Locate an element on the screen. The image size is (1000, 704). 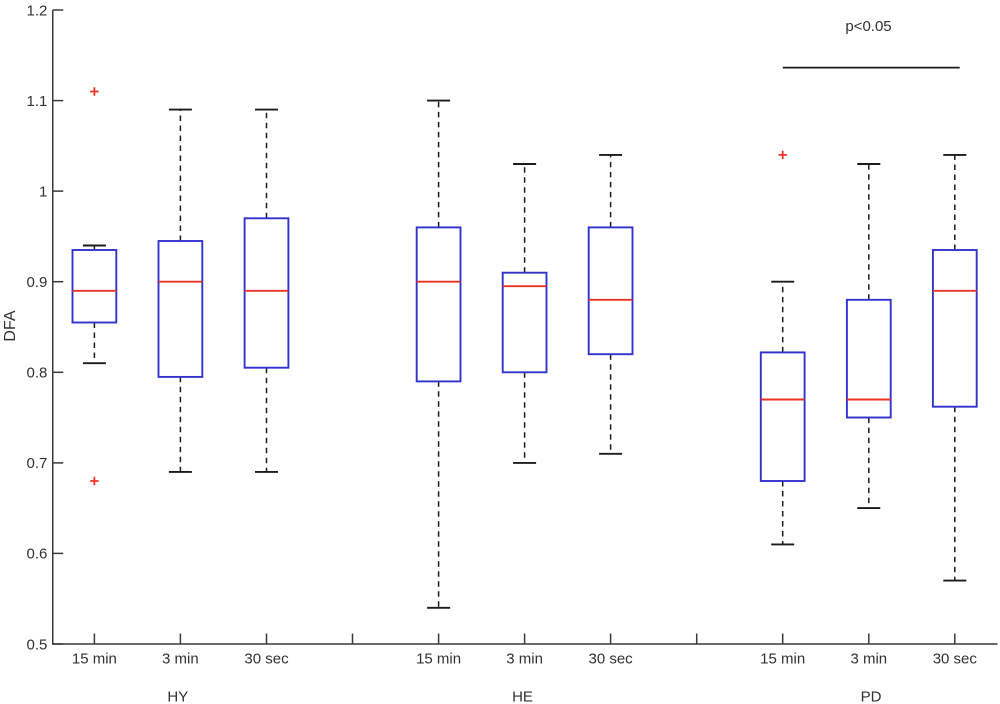
svg-text: 0.7 is located at coordinates (37, 463).